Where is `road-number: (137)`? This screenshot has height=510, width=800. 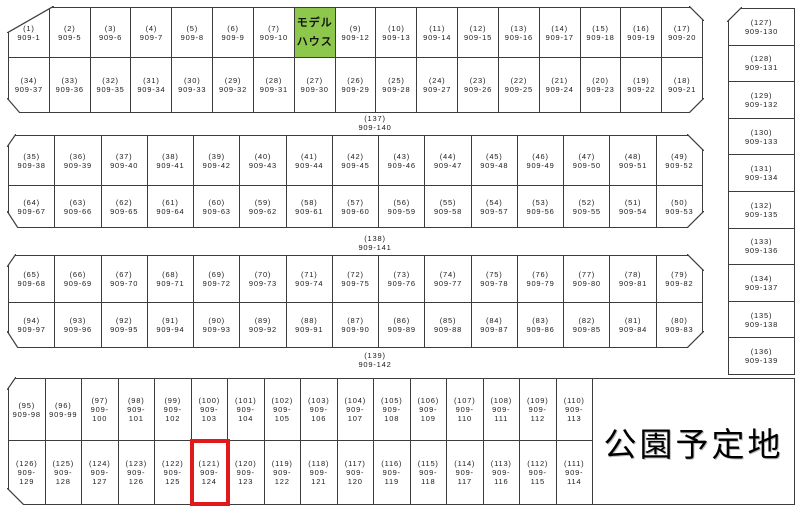 road-number: (137) is located at coordinates (375, 118).